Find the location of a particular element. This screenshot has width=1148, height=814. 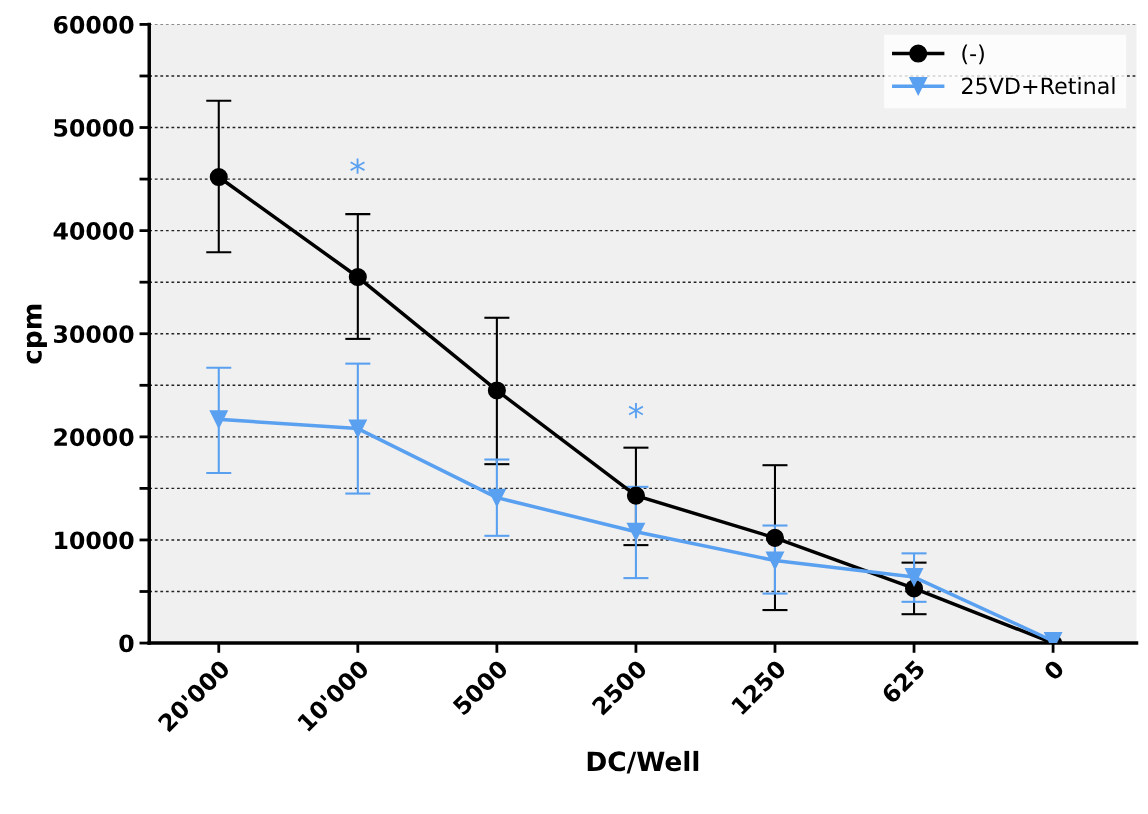

x-axis-title: DC/Well is located at coordinates (643, 762).